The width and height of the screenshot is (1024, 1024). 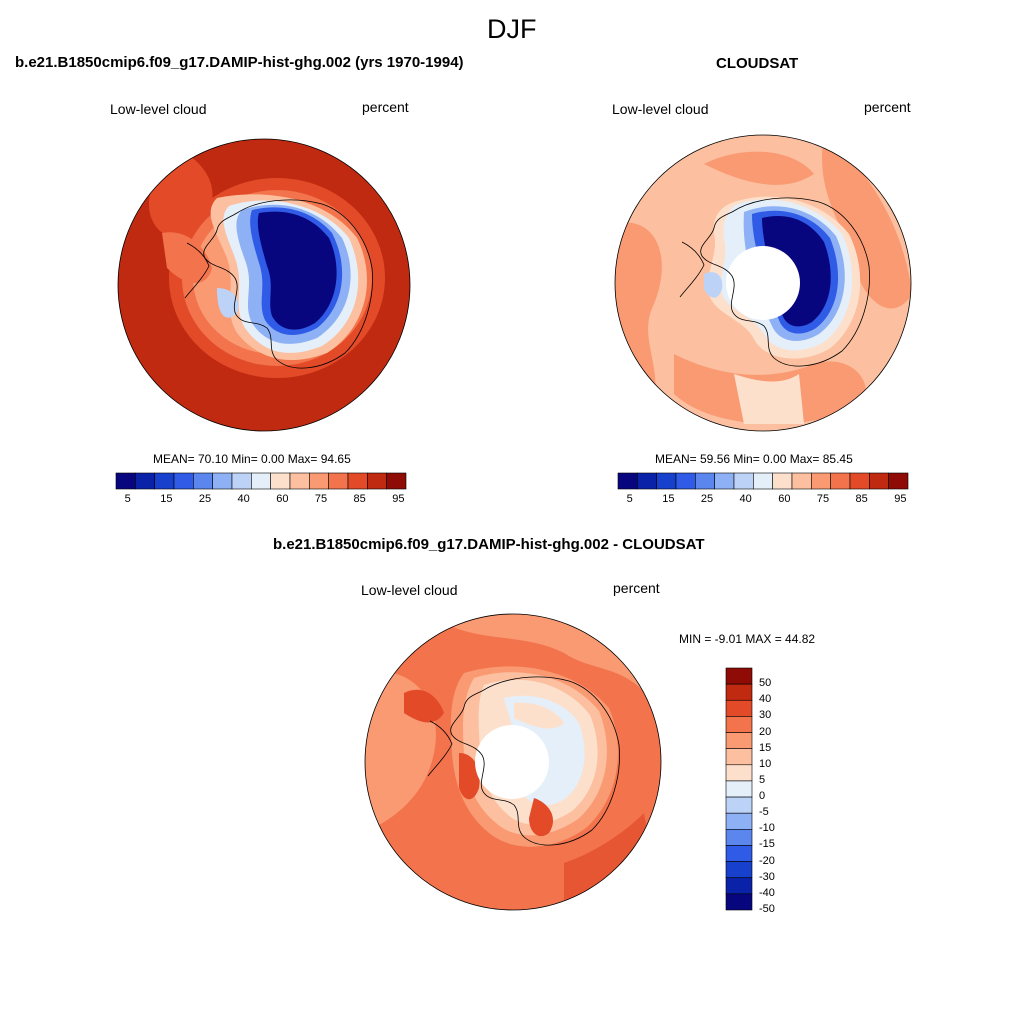 I want to click on panel-1-units: percent, so click(x=385, y=107).